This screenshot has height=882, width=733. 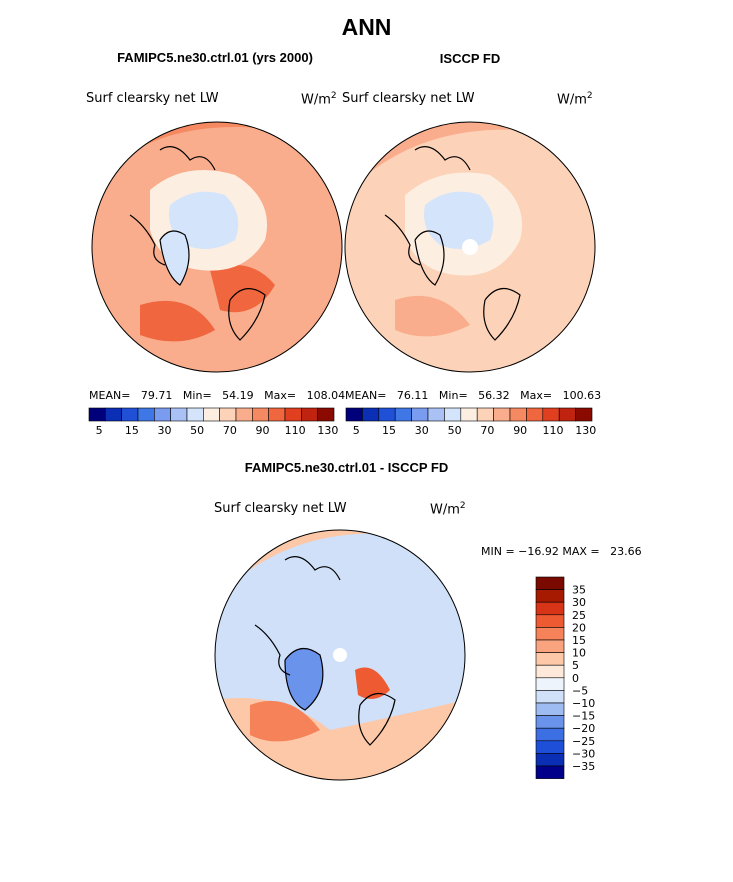 I want to click on diff-colorbar-tick-label: −10, so click(x=583, y=703).